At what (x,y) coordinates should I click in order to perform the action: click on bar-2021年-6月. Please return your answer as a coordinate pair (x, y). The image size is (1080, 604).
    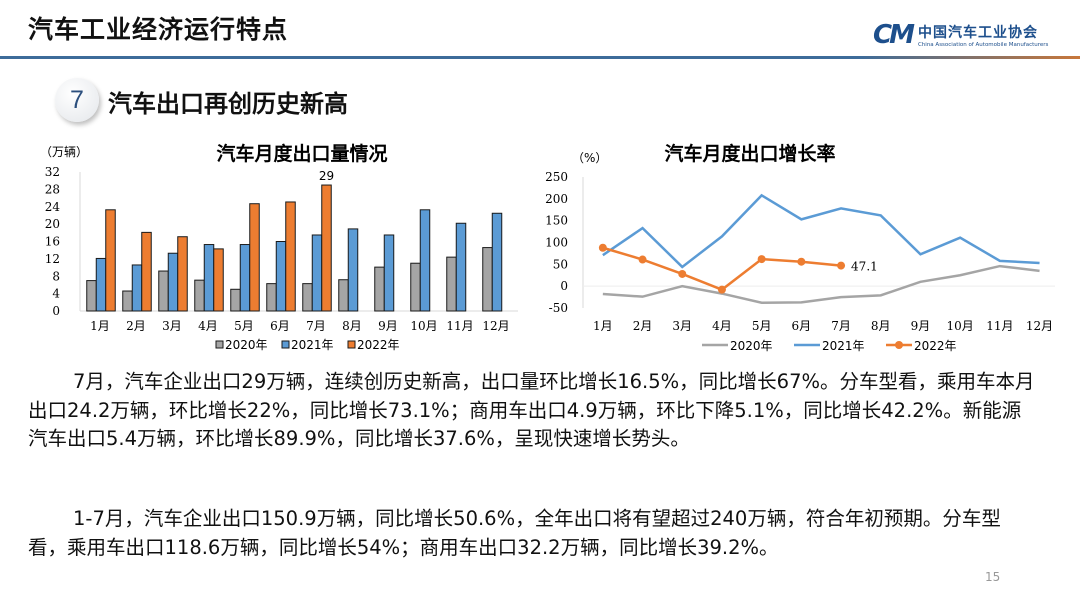
    Looking at the image, I should click on (281, 276).